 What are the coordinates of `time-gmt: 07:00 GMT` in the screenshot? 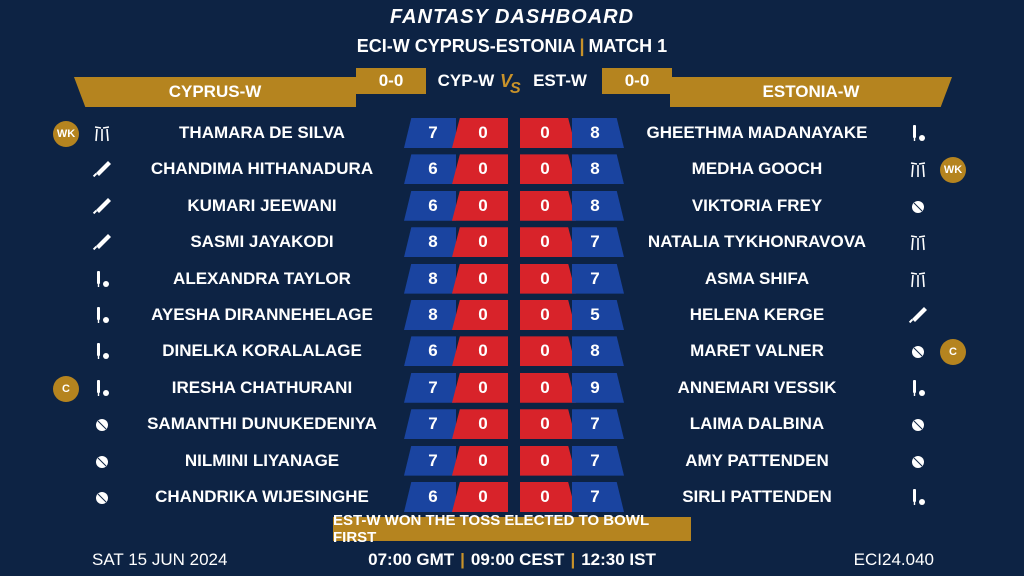 It's located at (411, 559).